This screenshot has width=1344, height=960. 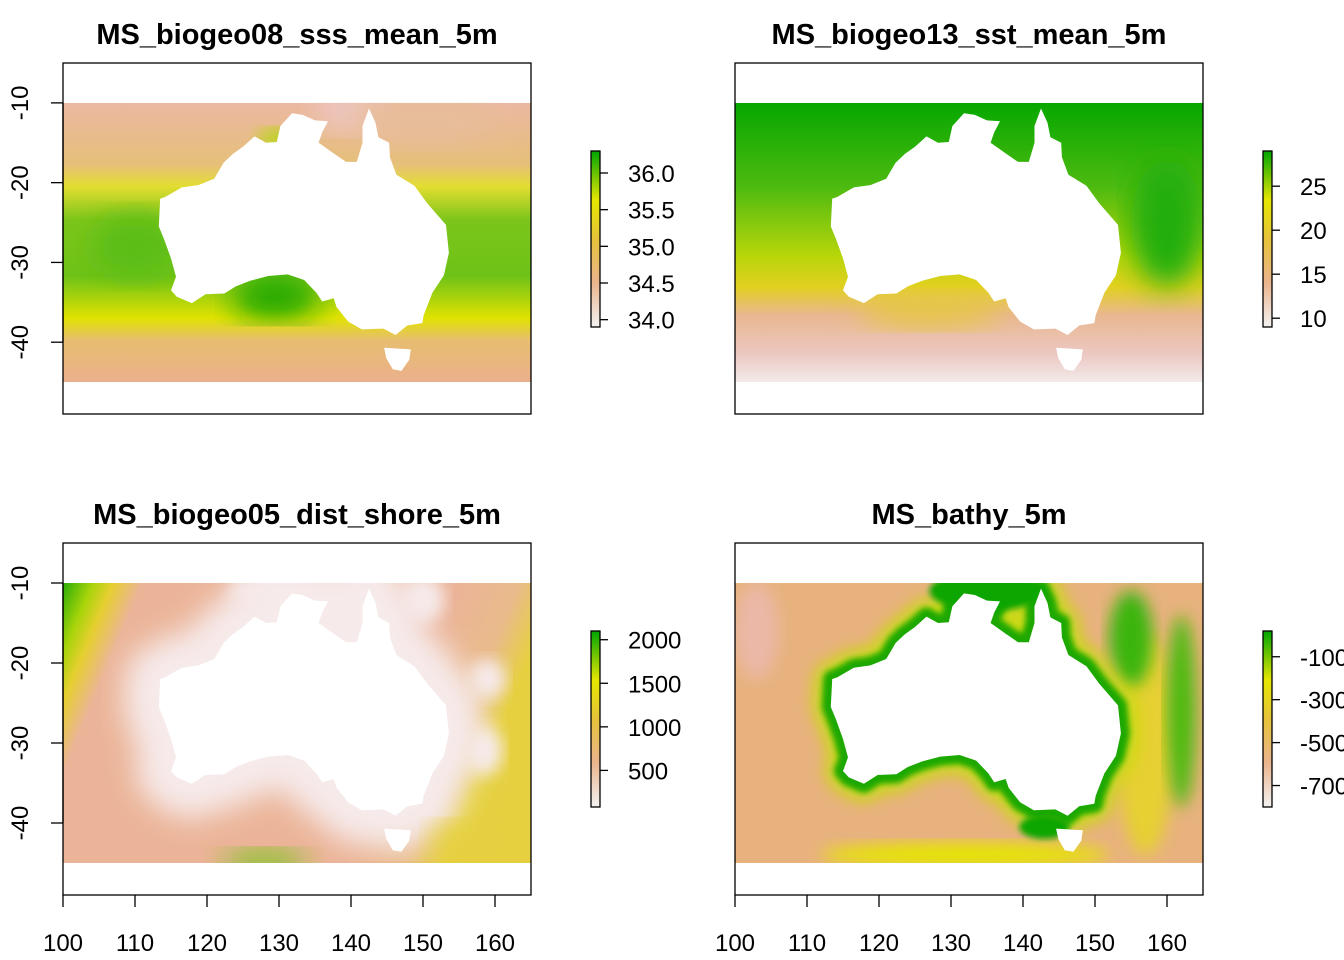 I want to click on legend: -1000 -3000 -5000 -7000, so click(x=1303, y=719).